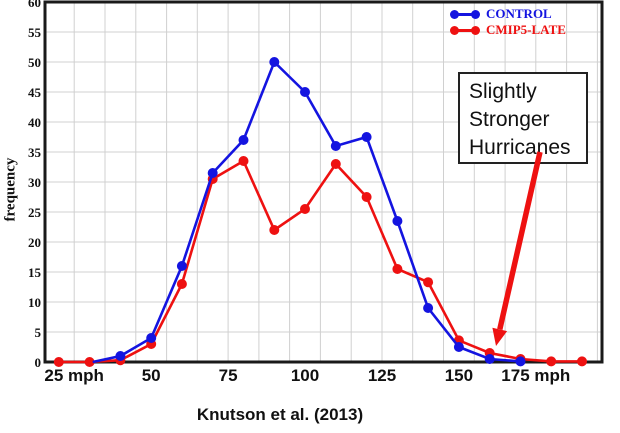 The image size is (620, 433). Describe the element at coordinates (34, 5) in the screenshot. I see `y-tick-label: 60` at that location.